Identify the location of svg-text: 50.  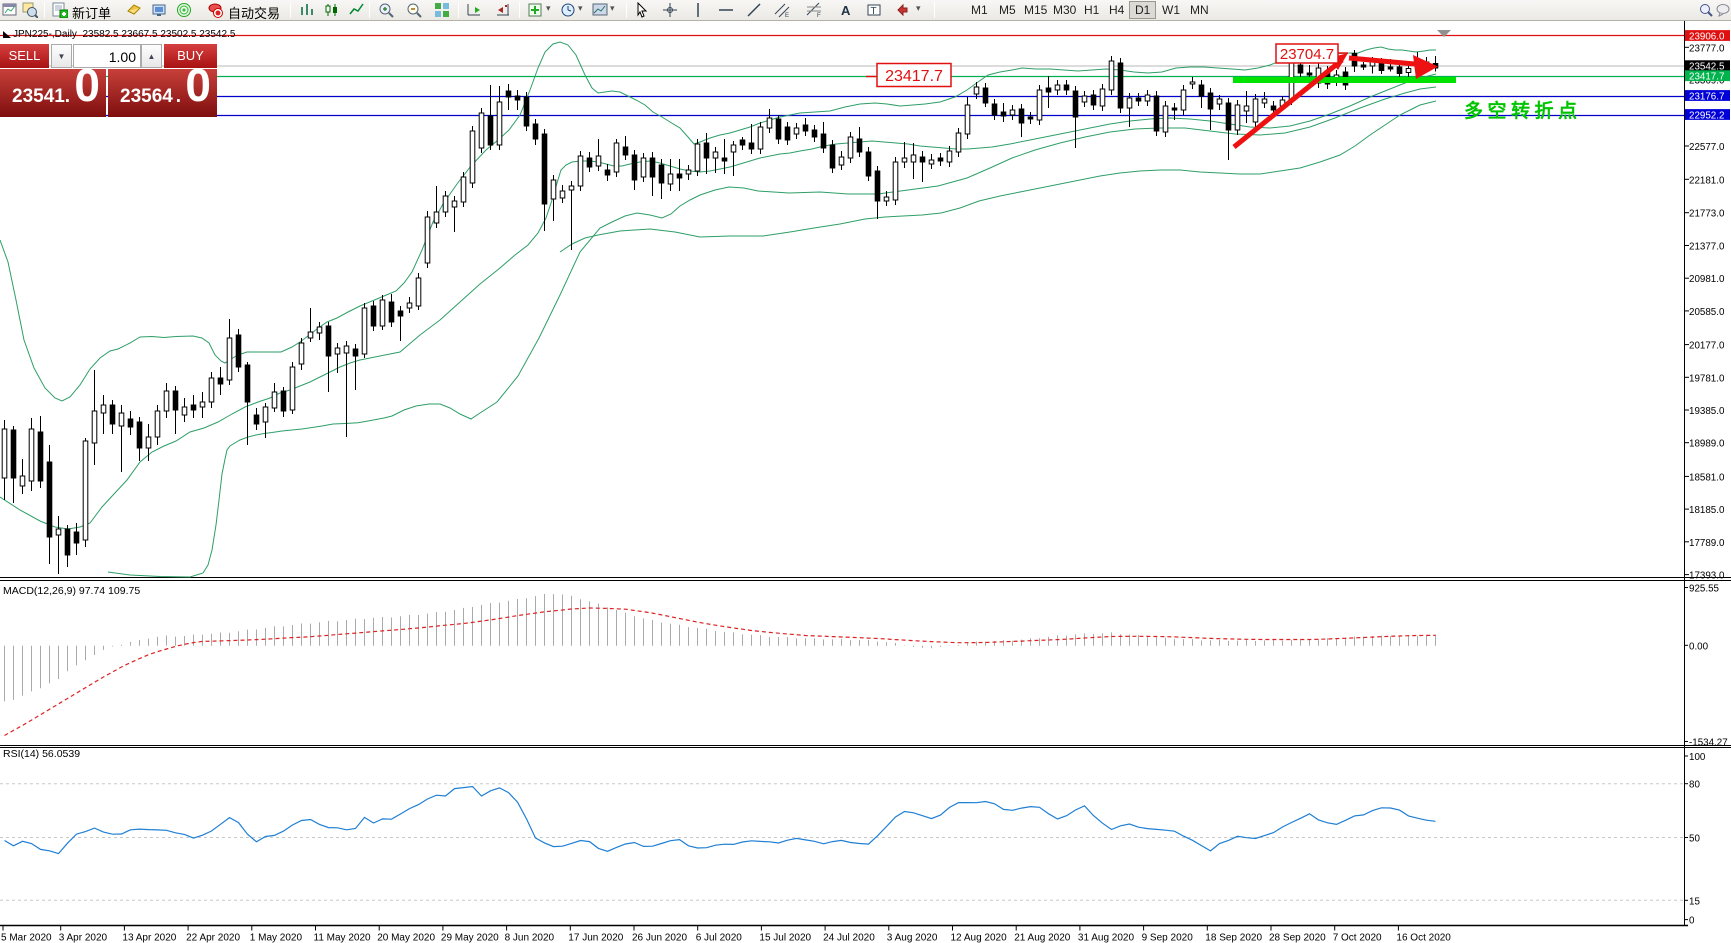
(1694, 839).